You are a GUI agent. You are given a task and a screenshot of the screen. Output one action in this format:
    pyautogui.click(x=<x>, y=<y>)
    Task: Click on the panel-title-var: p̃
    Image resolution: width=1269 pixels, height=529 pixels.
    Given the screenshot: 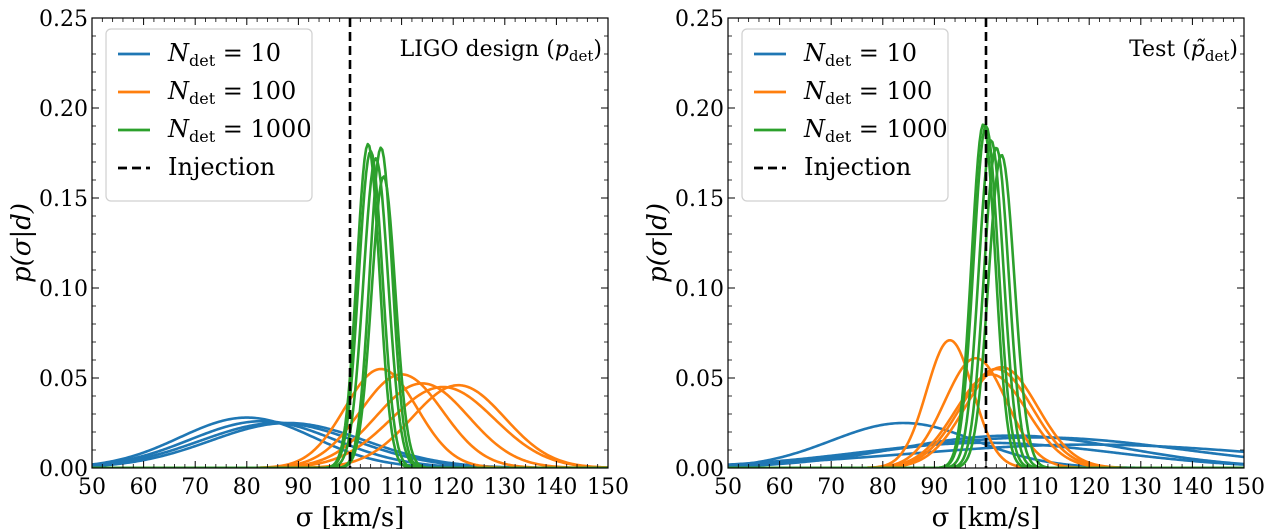 What is the action you would take?
    pyautogui.click(x=1198, y=49)
    